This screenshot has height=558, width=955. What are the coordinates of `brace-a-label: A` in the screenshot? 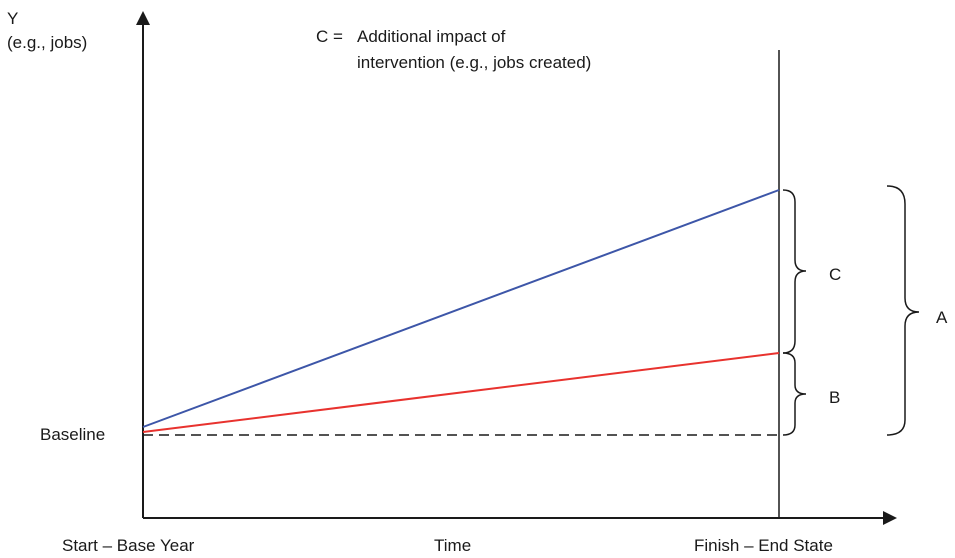 It's located at (942, 317).